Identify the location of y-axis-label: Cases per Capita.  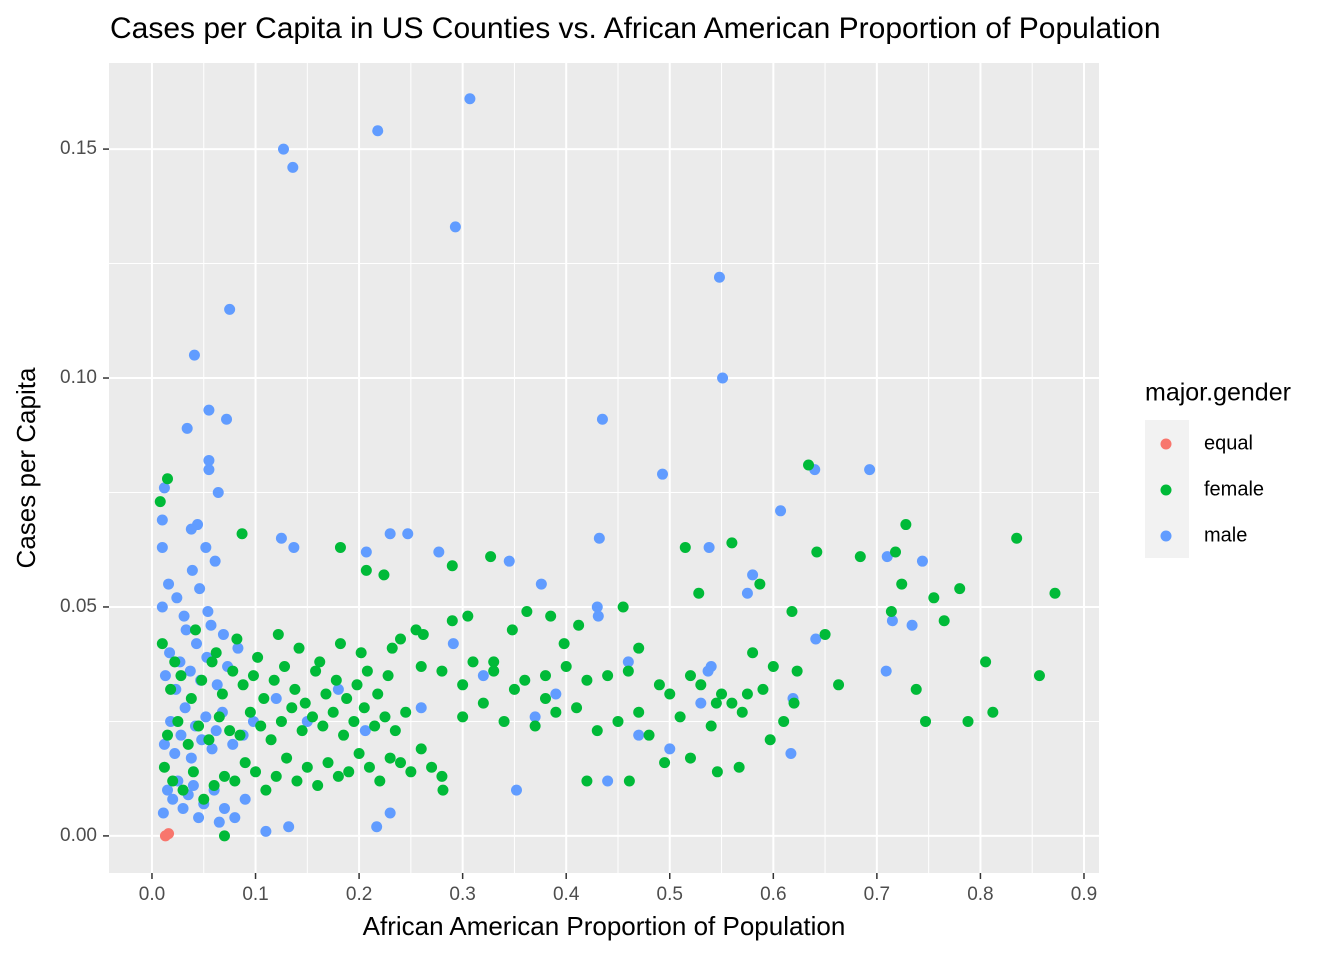
(26, 467).